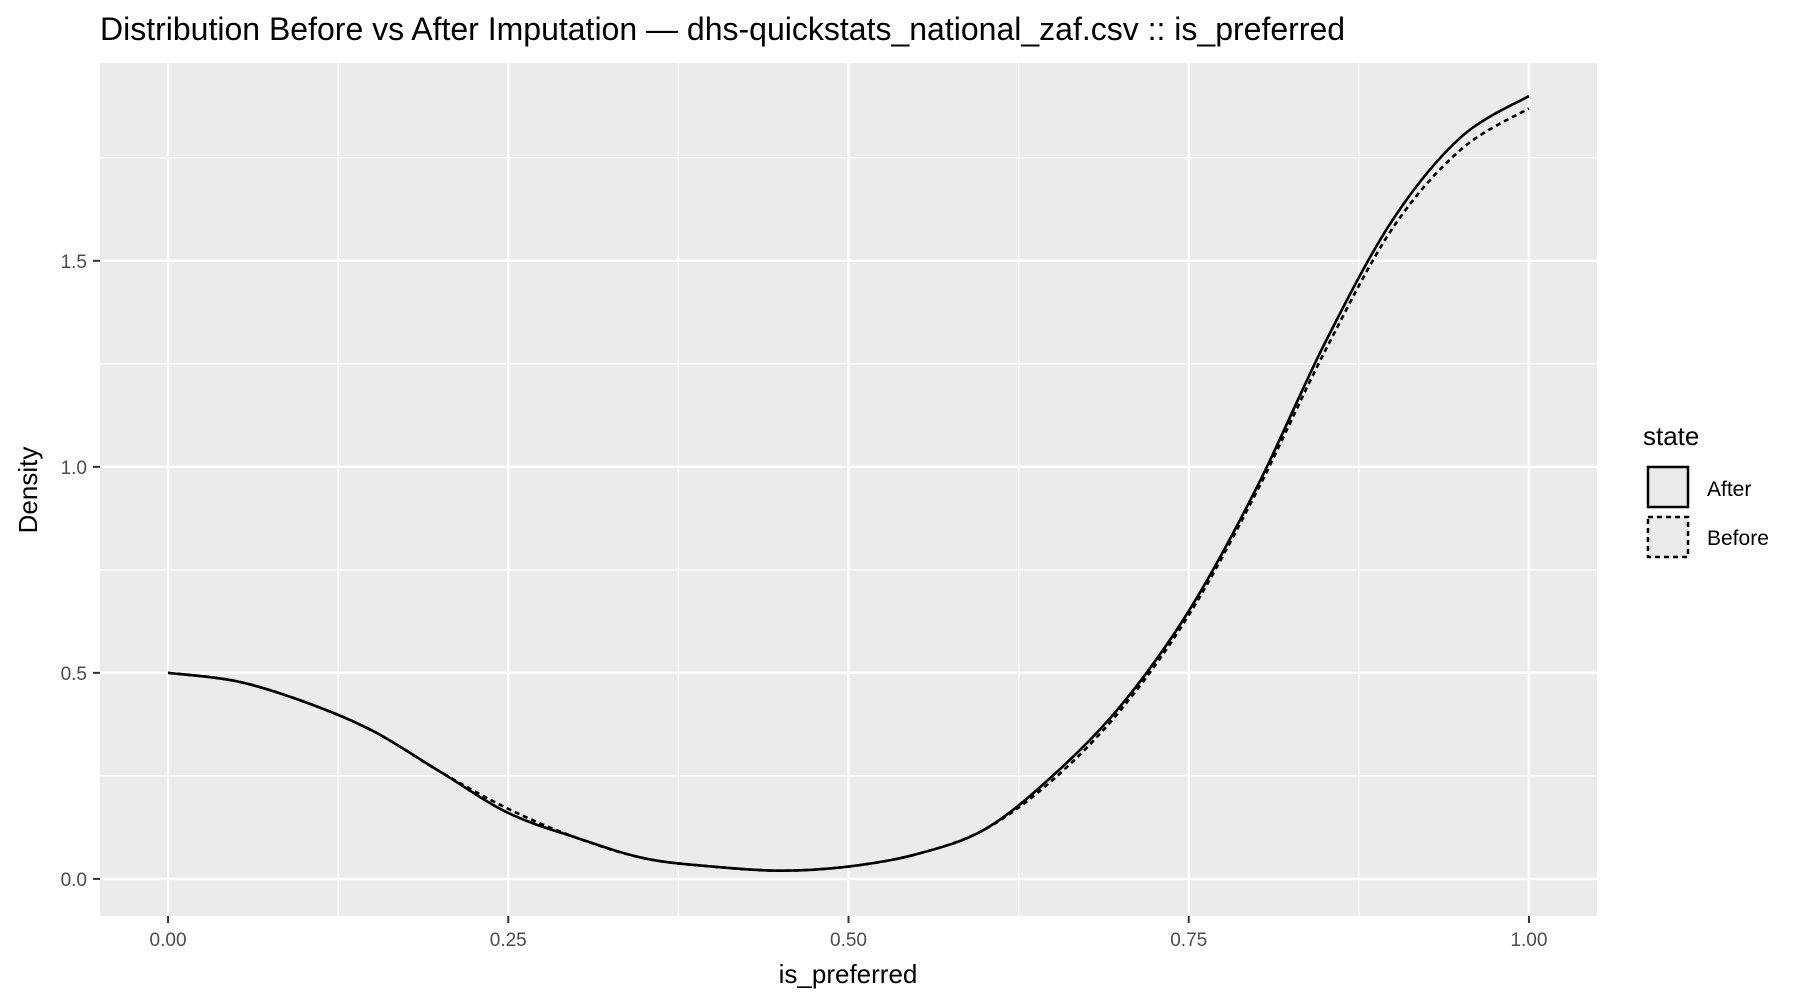 This screenshot has width=1800, height=1000. I want to click on legend-label-after: After, so click(1729, 489).